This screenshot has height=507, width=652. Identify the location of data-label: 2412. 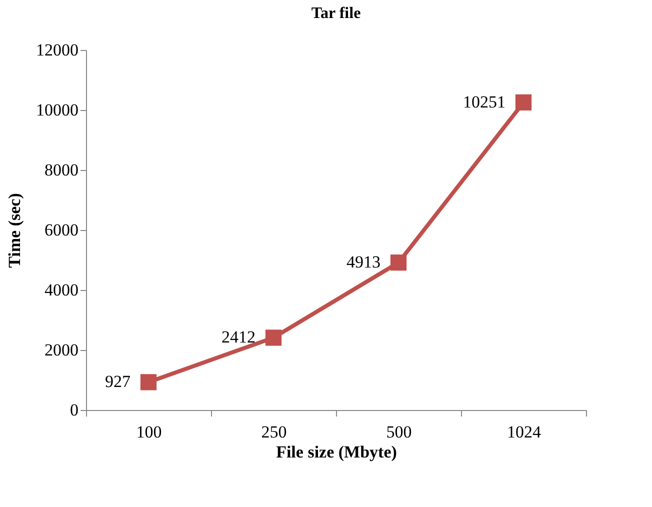
(239, 337).